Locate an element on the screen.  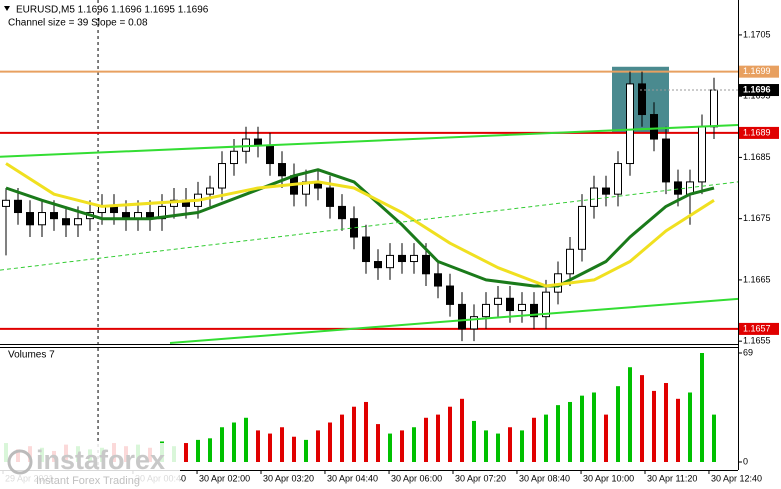
level-tag-label: 1.1657 is located at coordinates (757, 328).